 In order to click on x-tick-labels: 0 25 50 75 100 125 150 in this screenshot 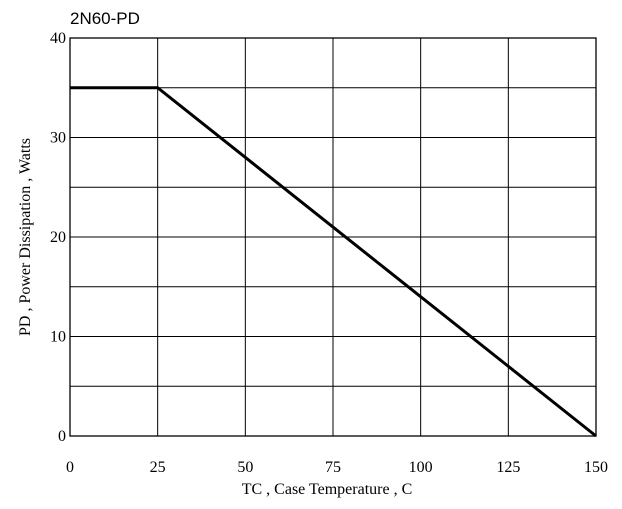, I will do `click(337, 467)`.